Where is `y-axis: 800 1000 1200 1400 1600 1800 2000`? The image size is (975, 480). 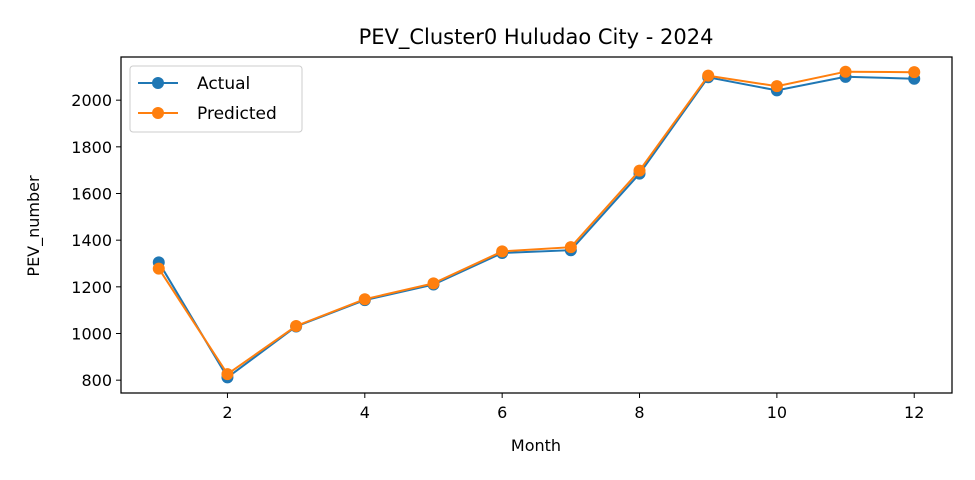 y-axis: 800 1000 1200 1400 1600 1800 2000 is located at coordinates (96, 240).